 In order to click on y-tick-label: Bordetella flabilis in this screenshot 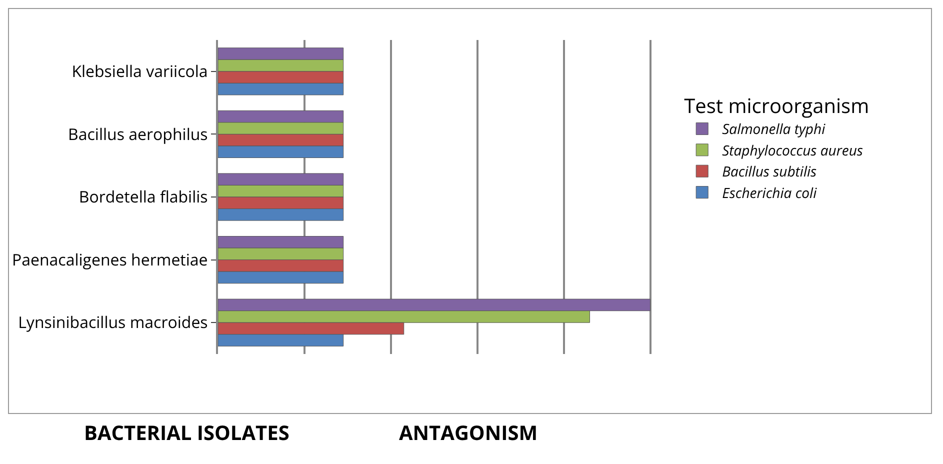, I will do `click(143, 197)`.